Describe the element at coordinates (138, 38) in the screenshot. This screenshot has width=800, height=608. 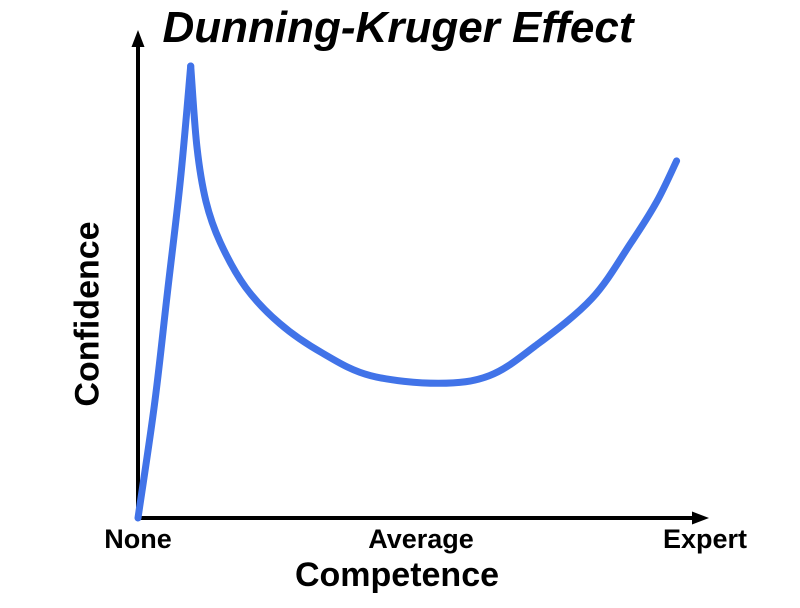
I see `y-axis-arrowhead` at that location.